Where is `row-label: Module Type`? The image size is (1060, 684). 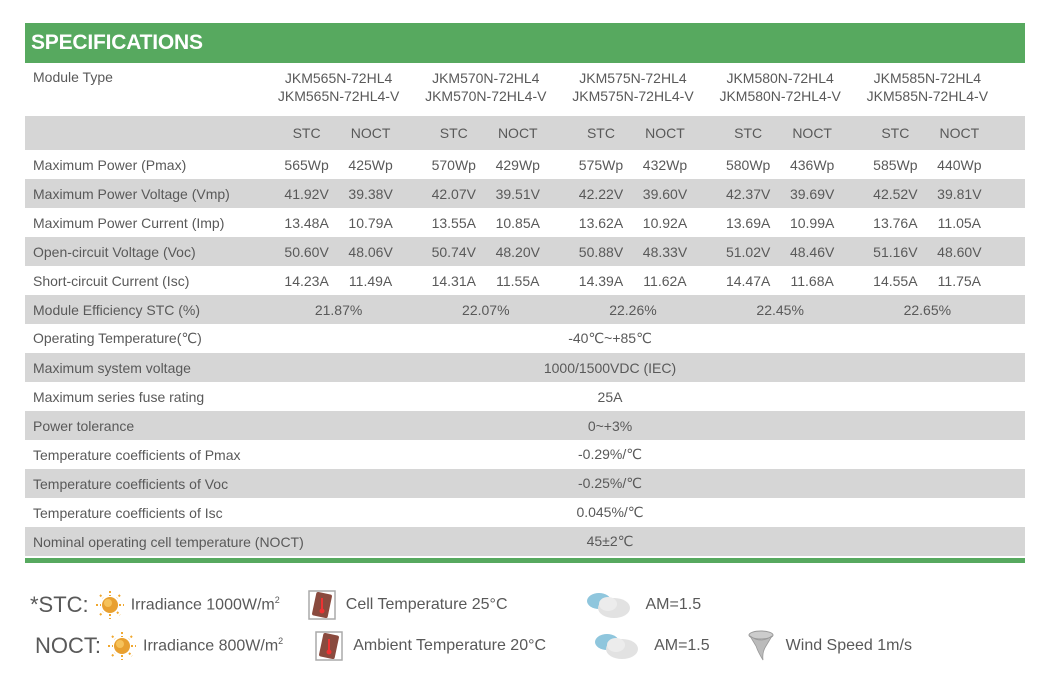 row-label: Module Type is located at coordinates (73, 77).